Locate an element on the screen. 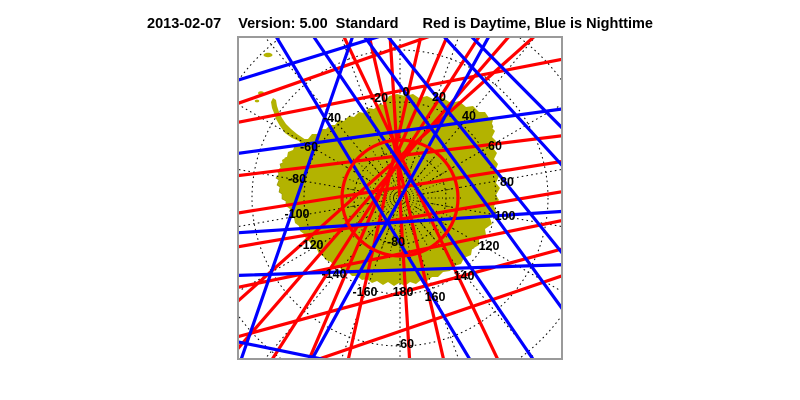 This screenshot has height=400, width=800. longitude-label--20: -20 is located at coordinates (379, 98).